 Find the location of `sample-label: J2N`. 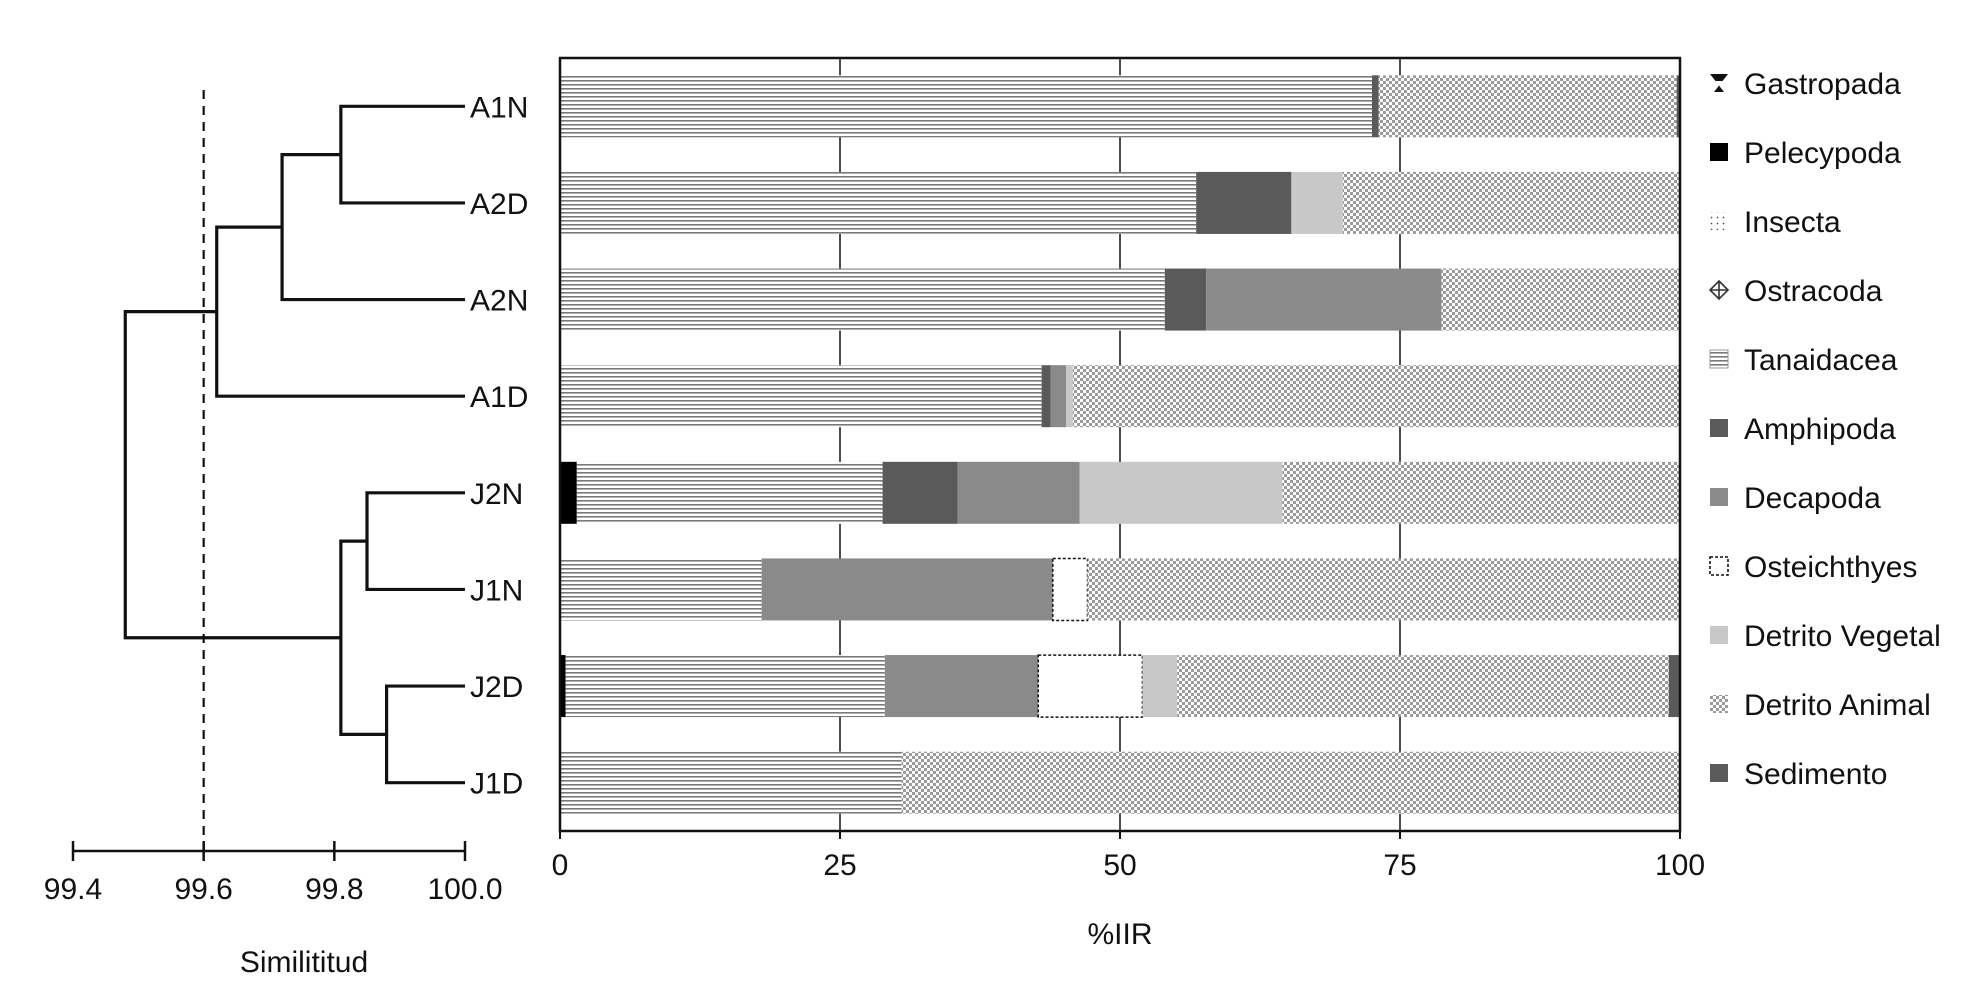

sample-label: J2N is located at coordinates (496, 494).